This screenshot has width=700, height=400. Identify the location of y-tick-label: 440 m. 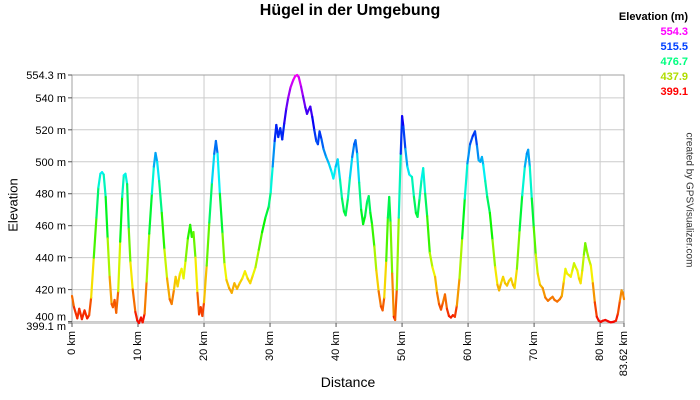
(50, 259).